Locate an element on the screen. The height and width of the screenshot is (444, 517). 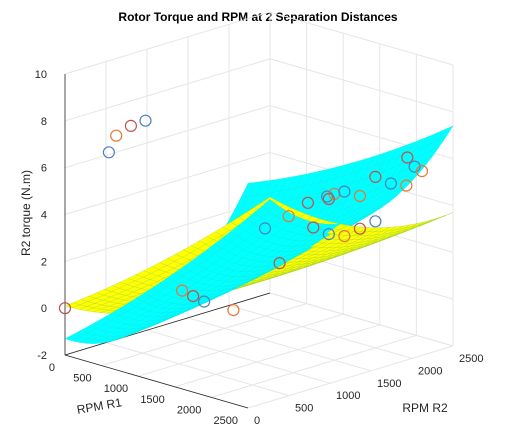
z-tick-label: 4 is located at coordinates (44, 216).